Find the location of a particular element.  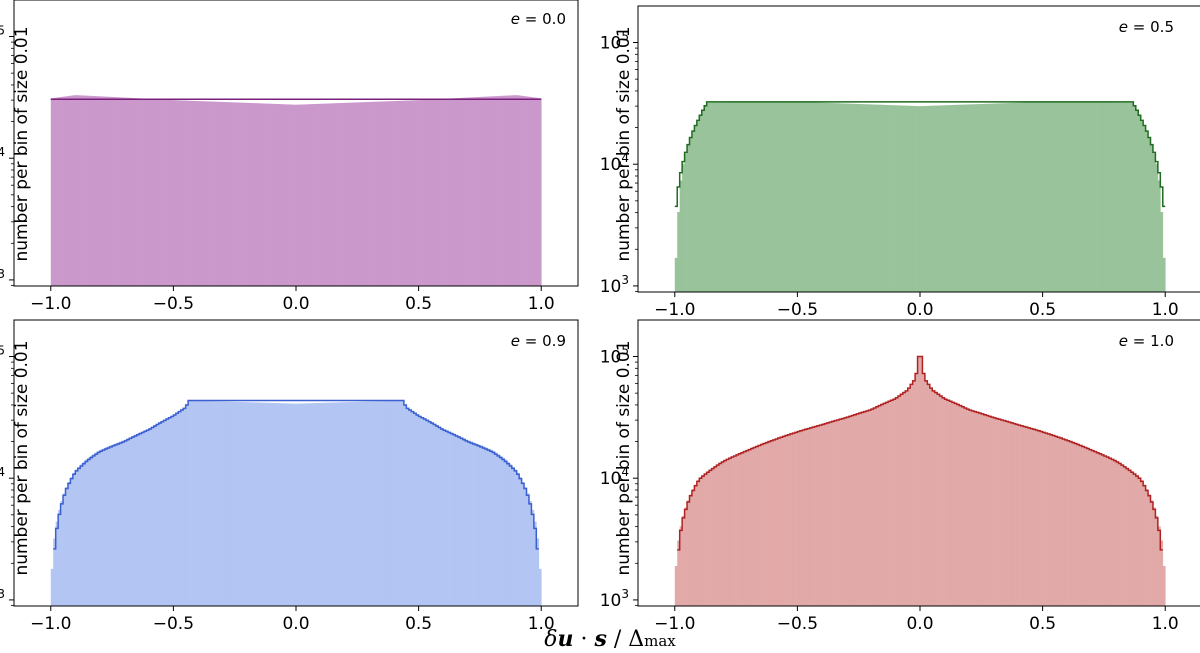

x-tick-label: 0.0 is located at coordinates (295, 304).